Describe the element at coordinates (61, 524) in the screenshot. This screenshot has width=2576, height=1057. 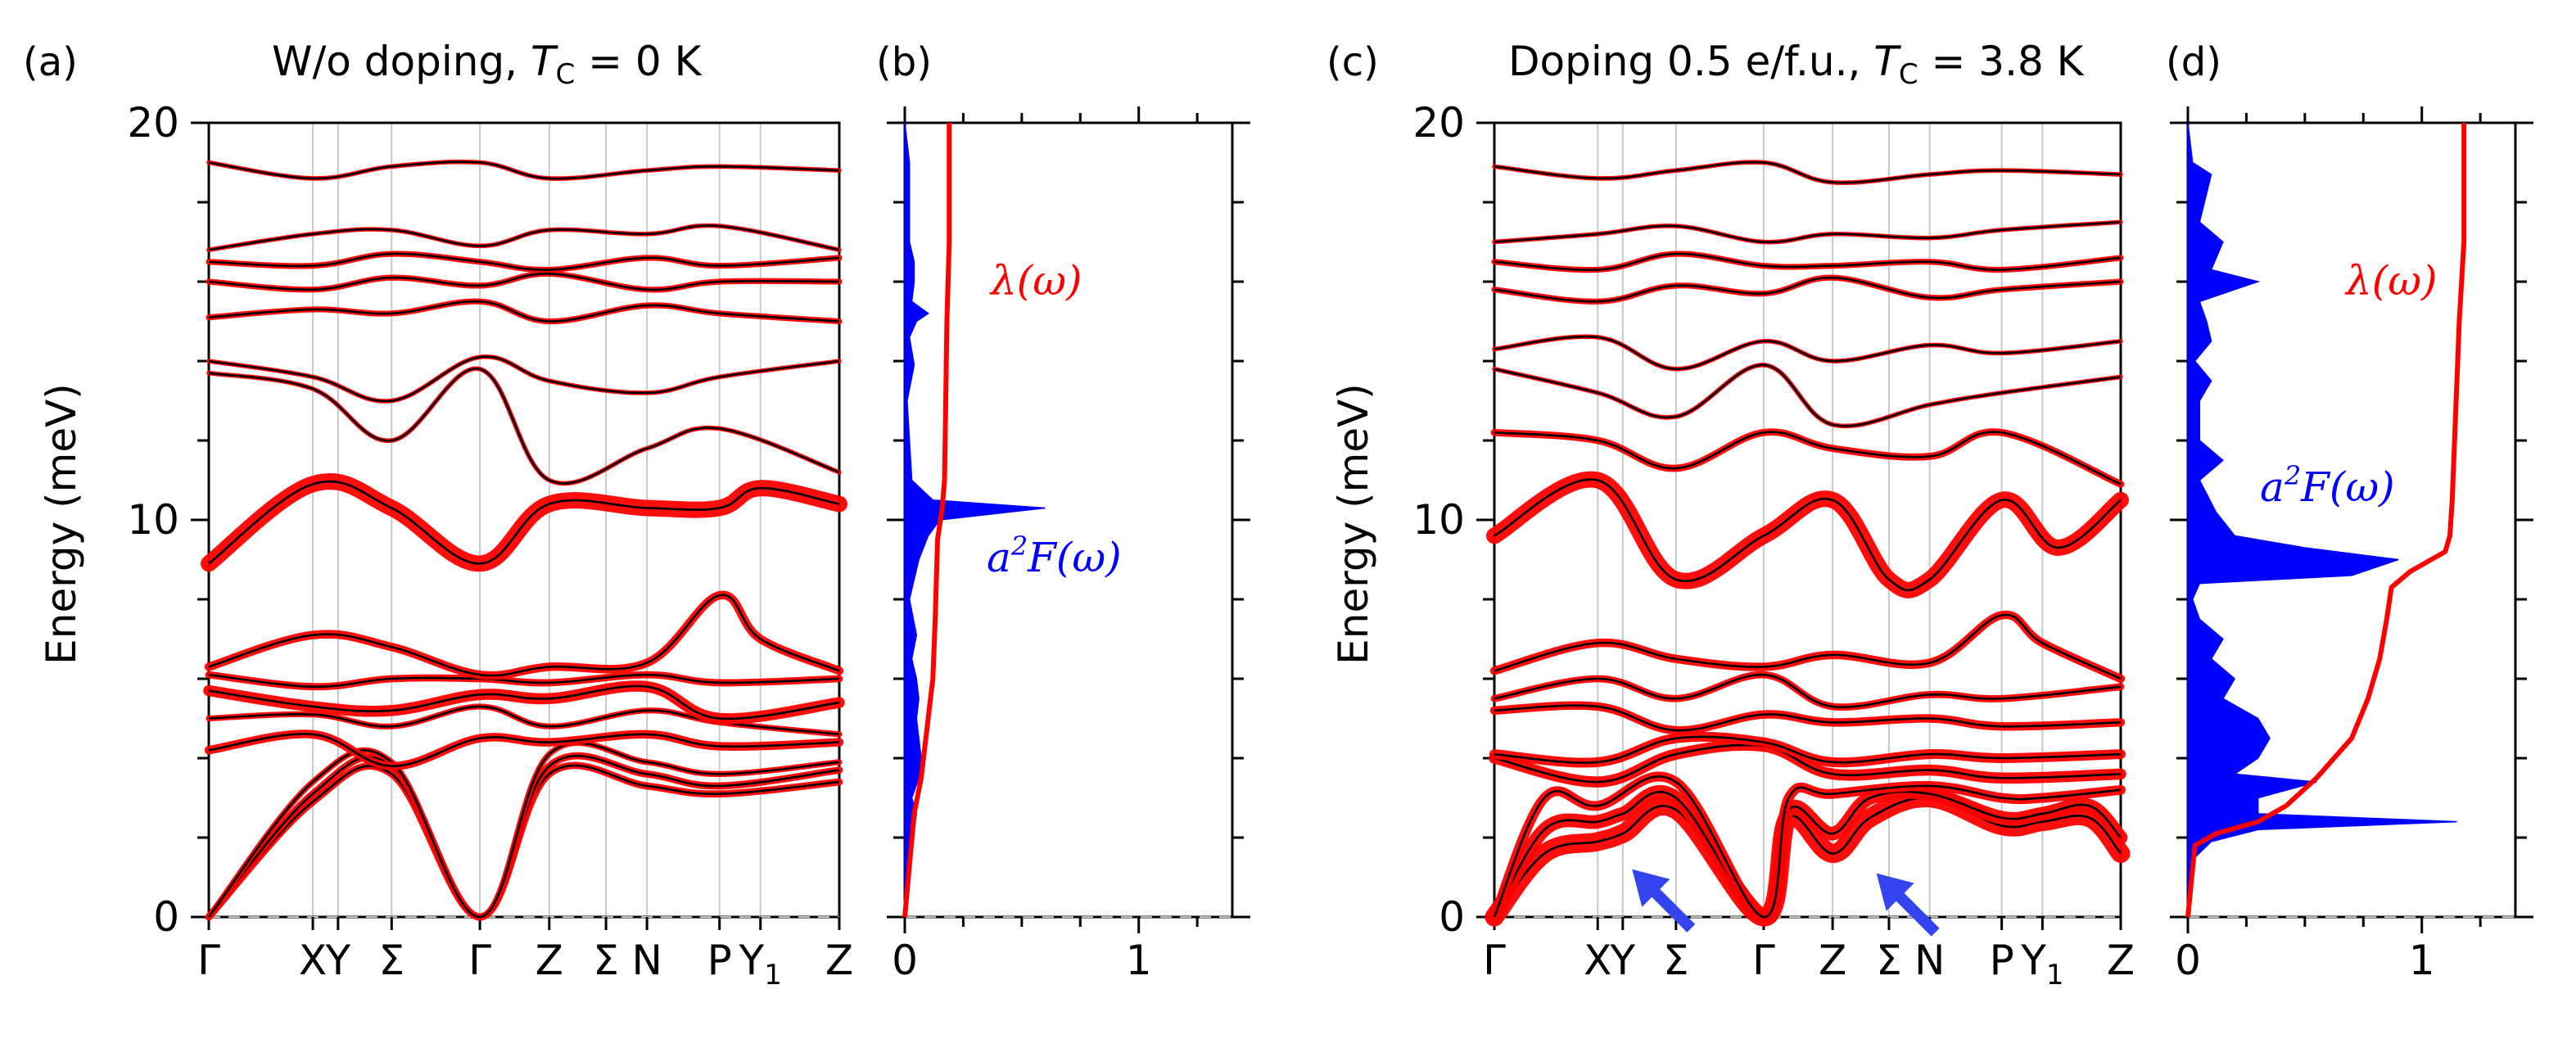
I see `y-axis-label-a: Energy (meV)` at that location.